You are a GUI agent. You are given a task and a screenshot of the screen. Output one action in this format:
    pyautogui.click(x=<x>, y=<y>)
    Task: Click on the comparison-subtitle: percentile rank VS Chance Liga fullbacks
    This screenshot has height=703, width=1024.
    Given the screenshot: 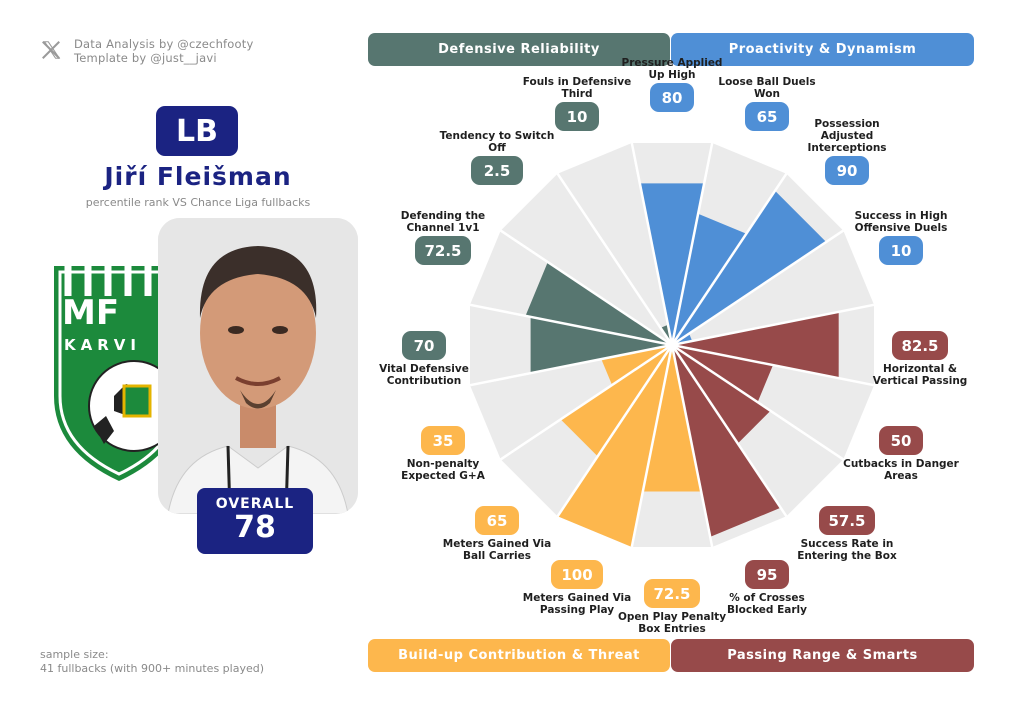 What is the action you would take?
    pyautogui.click(x=198, y=202)
    